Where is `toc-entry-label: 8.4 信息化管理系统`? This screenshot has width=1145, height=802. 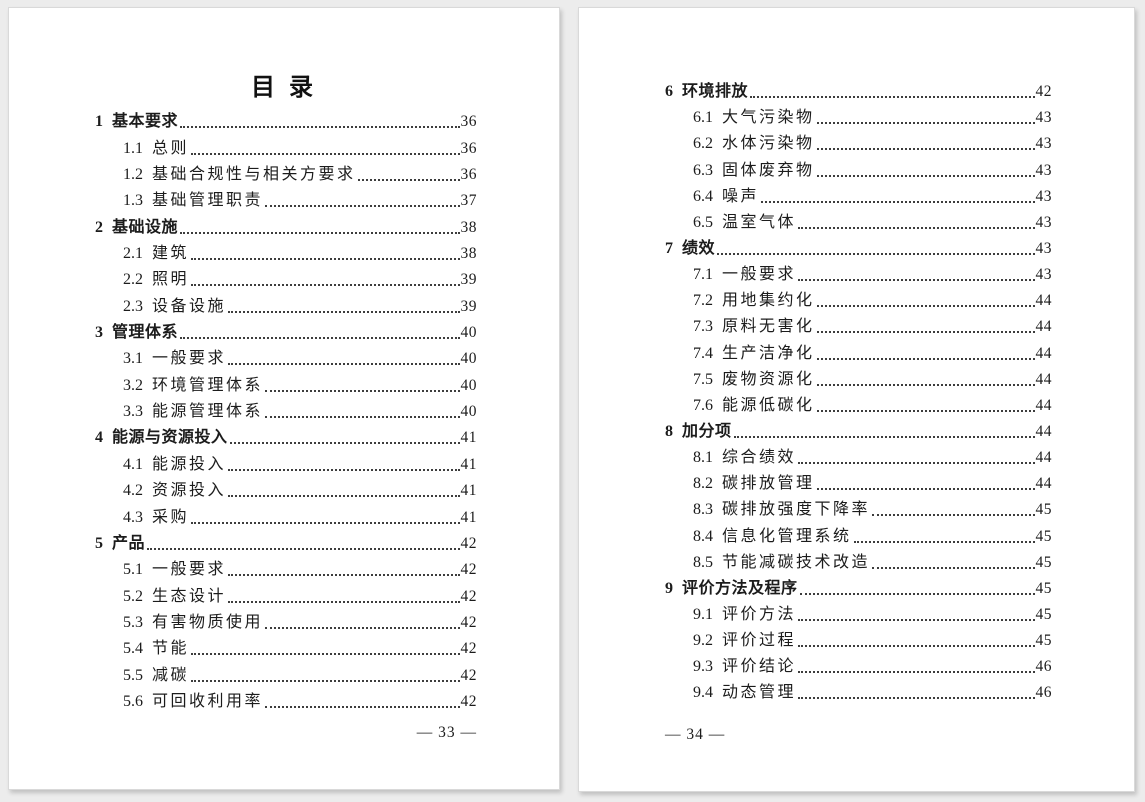 toc-entry-label: 8.4 信息化管理系统 is located at coordinates (772, 537).